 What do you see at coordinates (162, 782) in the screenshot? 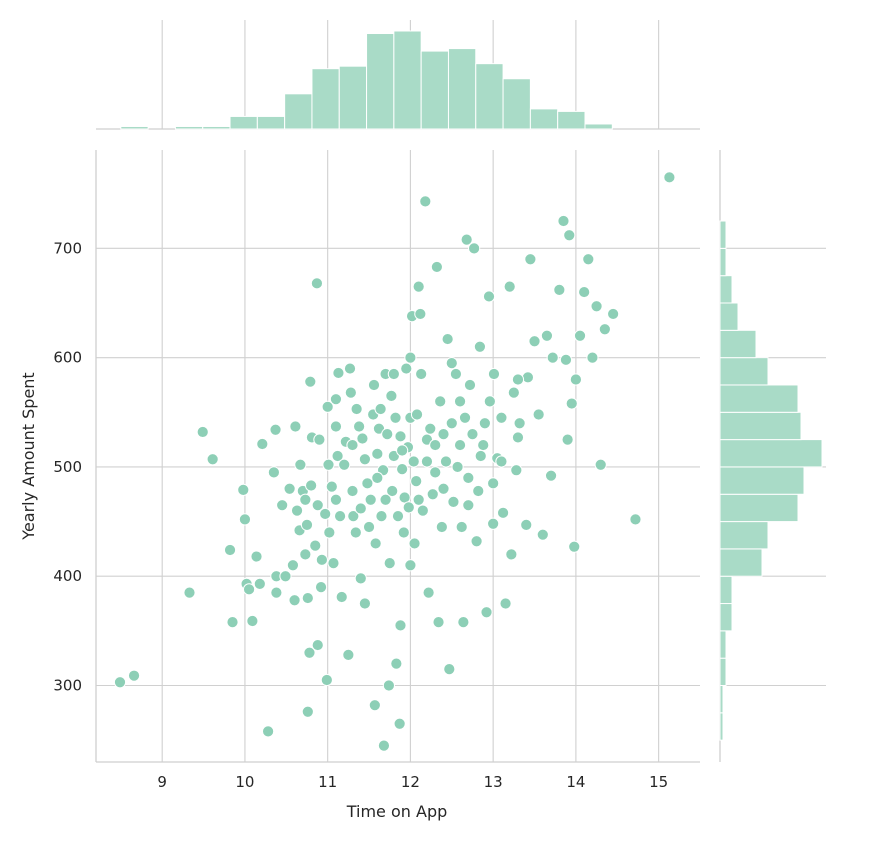
I see `x-tick-label-9: 9` at bounding box center [162, 782].